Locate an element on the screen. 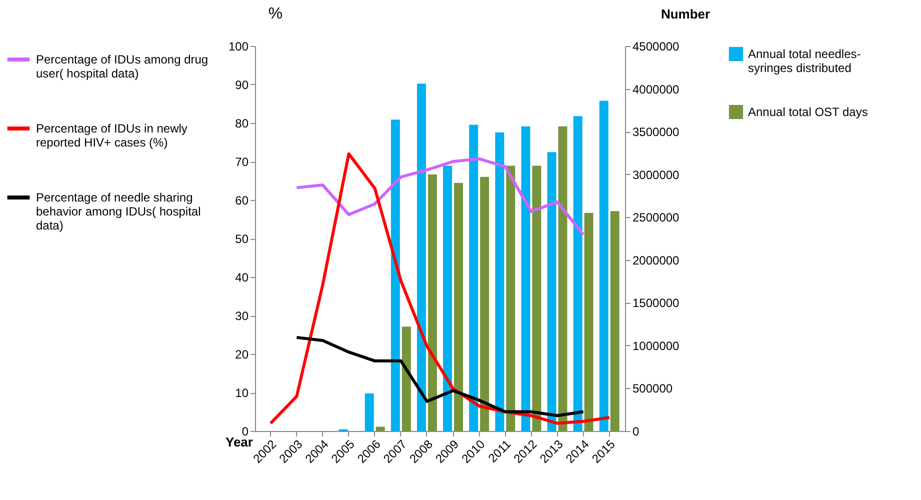 The image size is (921, 500). y2-tick-label: 4000000 is located at coordinates (656, 89).